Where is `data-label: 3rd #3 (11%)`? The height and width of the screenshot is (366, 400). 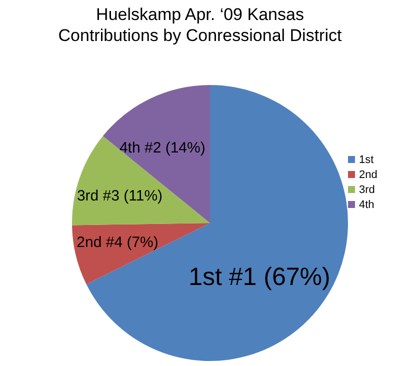 data-label: 3rd #3 (11%) is located at coordinates (119, 195).